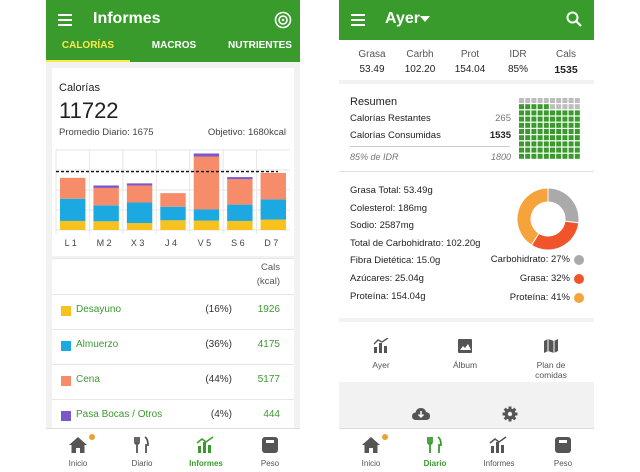  Describe the element at coordinates (466, 20) in the screenshot. I see `app-bar: Ayer` at that location.